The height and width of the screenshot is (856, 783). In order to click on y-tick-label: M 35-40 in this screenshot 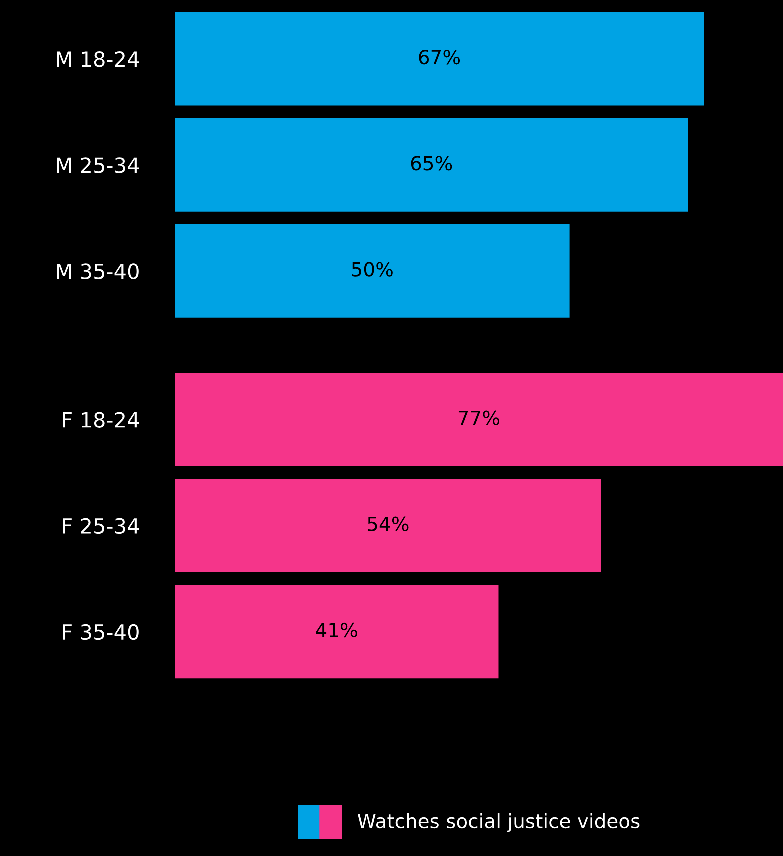, I will do `click(98, 272)`.